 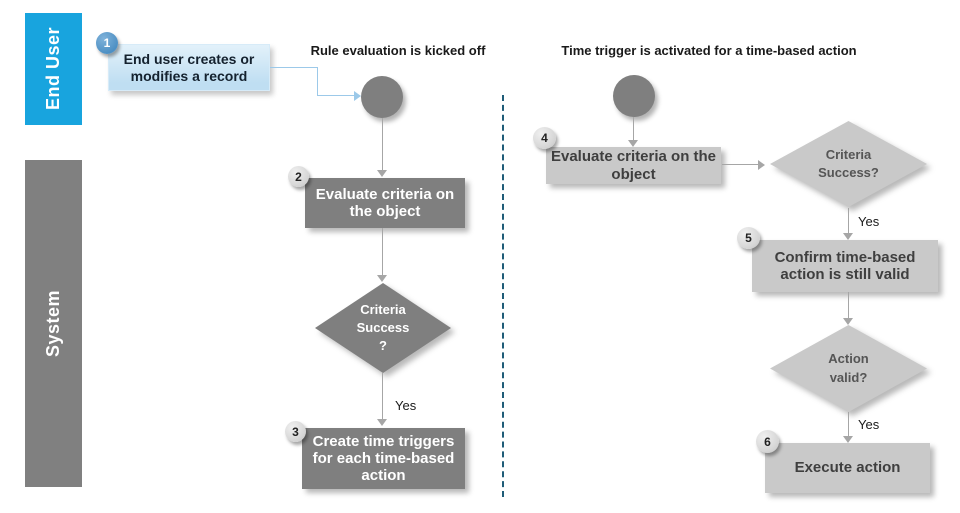 What do you see at coordinates (848, 305) in the screenshot?
I see `connector-step5-to-decision2` at bounding box center [848, 305].